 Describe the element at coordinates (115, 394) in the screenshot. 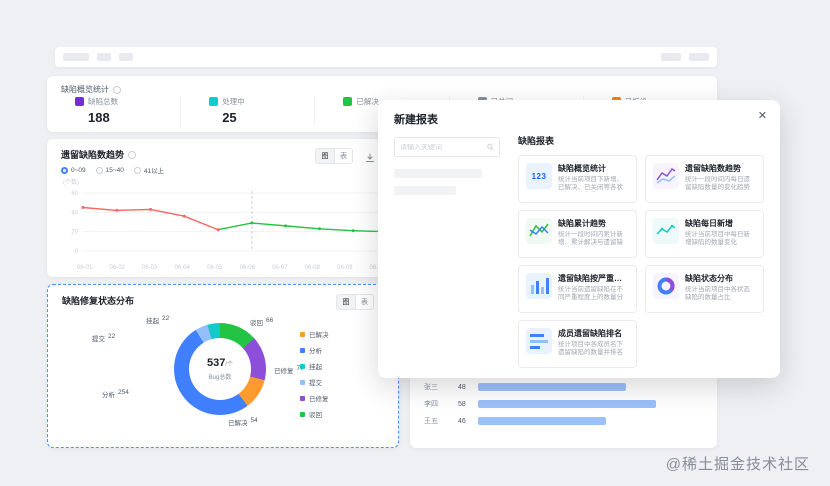

I see `donut-label: 分析 254` at that location.